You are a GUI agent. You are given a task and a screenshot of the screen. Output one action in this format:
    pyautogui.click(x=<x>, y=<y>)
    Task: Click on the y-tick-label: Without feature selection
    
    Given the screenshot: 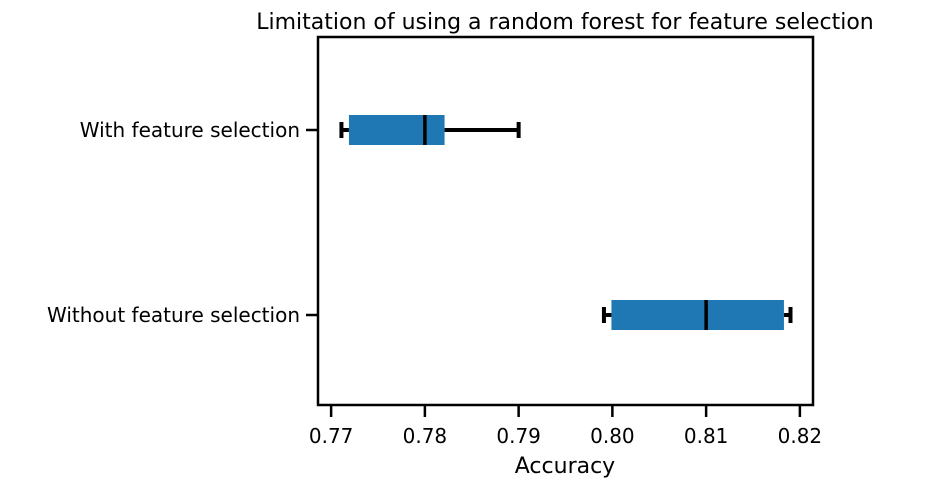 What is the action you would take?
    pyautogui.click(x=173, y=315)
    